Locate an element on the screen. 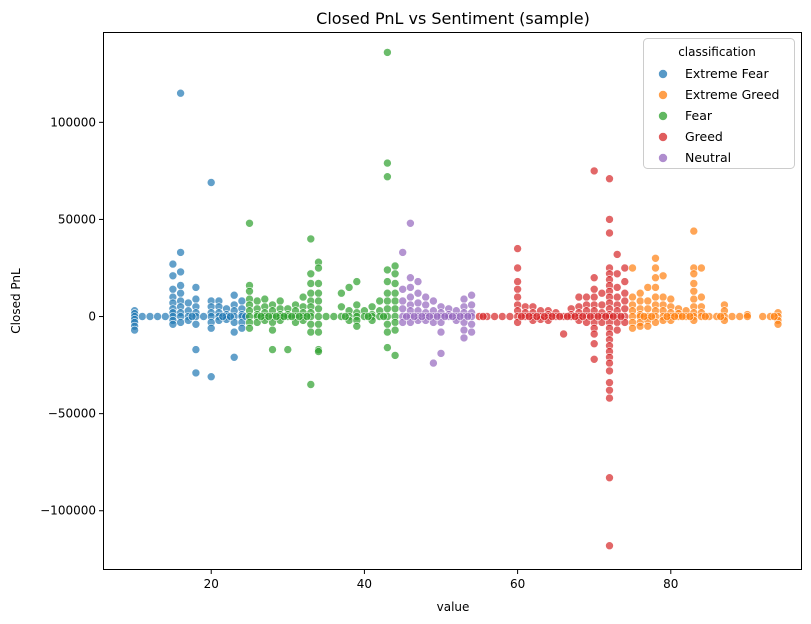 Image resolution: width=811 pixels, height=624 pixels. legend-label: Greed is located at coordinates (704, 136).